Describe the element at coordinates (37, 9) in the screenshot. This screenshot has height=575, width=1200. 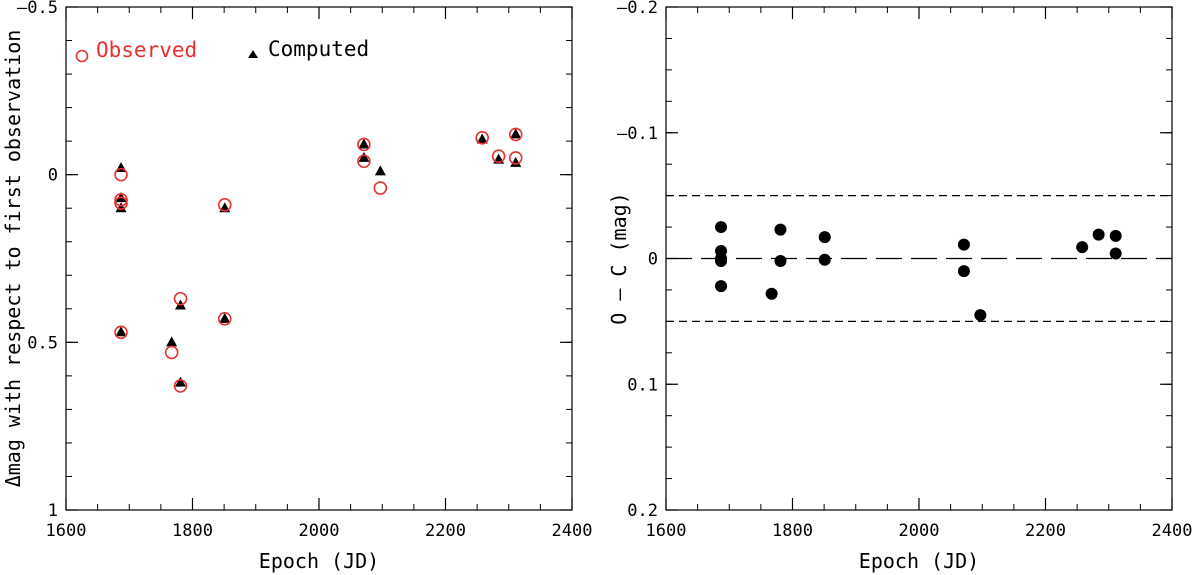
I see `y-tick-label: –0.5` at that location.